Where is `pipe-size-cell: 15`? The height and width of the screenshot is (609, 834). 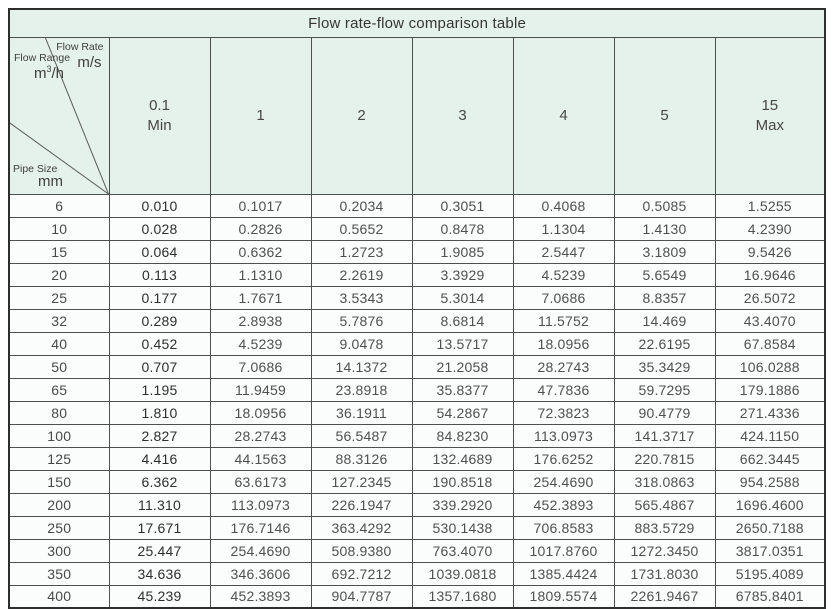
pipe-size-cell: 15 is located at coordinates (59, 251).